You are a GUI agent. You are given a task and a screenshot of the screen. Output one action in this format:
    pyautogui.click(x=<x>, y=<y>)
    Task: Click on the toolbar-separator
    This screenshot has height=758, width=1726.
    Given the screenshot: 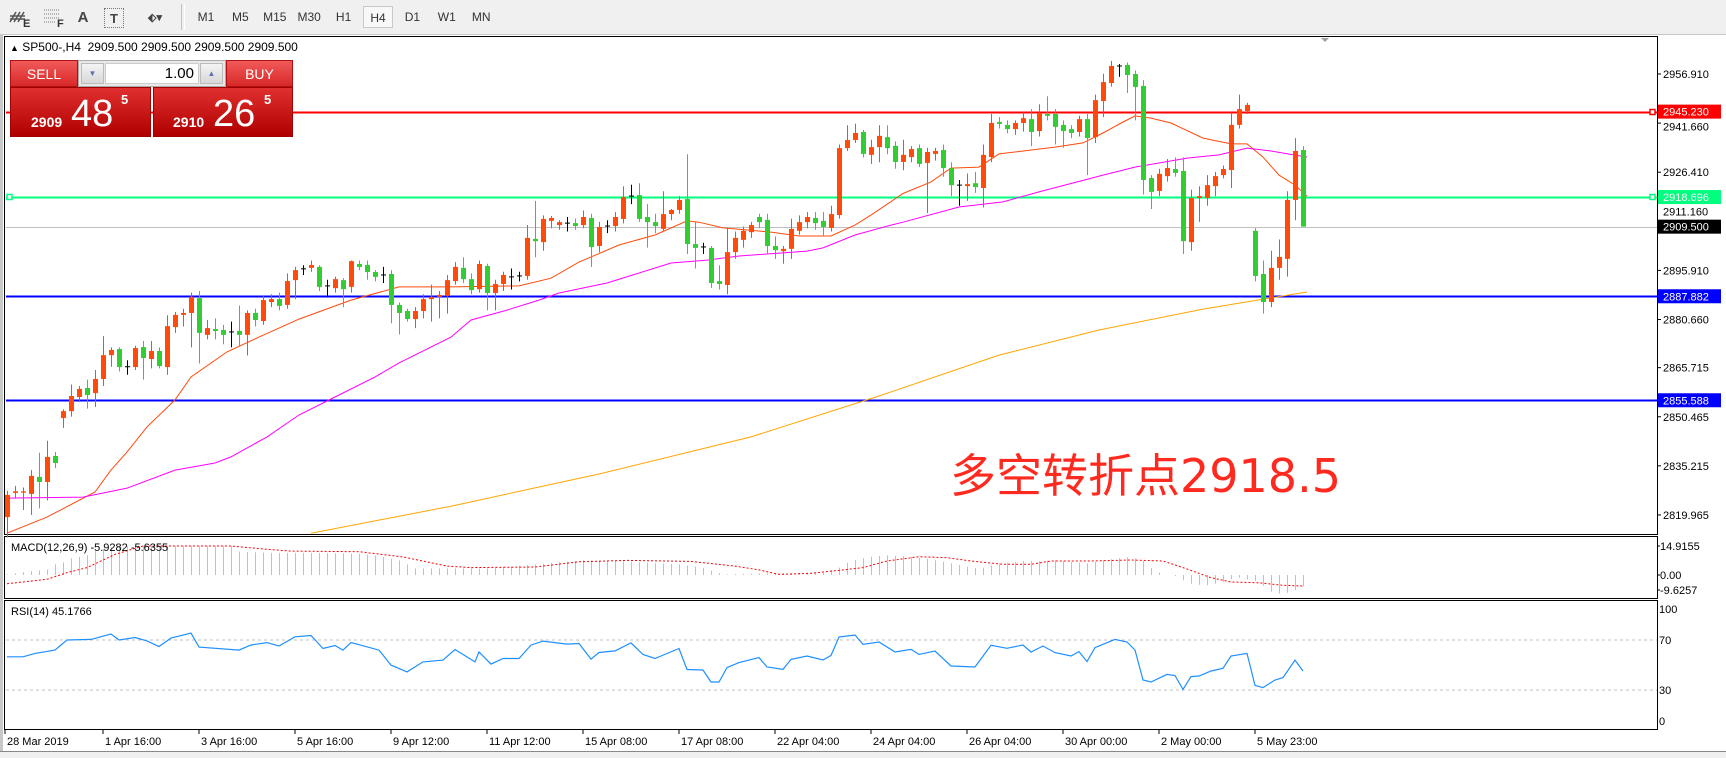 What is the action you would take?
    pyautogui.click(x=183, y=17)
    